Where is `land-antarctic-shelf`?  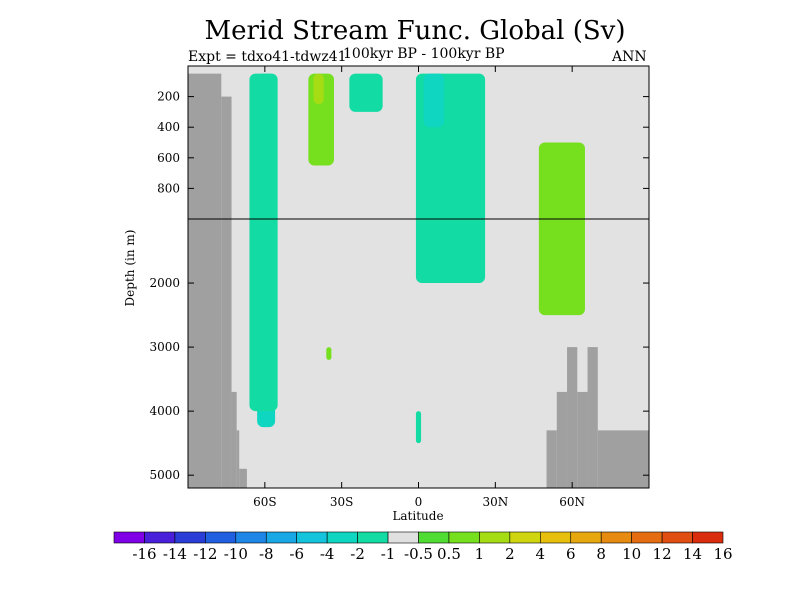
land-antarctic-shelf is located at coordinates (205, 281).